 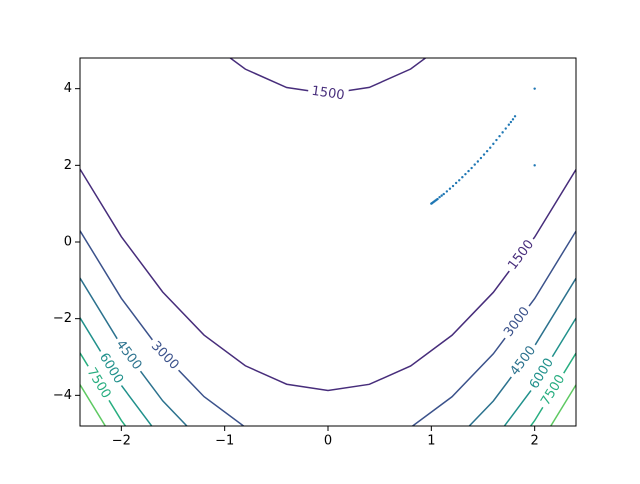 I want to click on y-tick-label: 2, so click(x=68, y=165).